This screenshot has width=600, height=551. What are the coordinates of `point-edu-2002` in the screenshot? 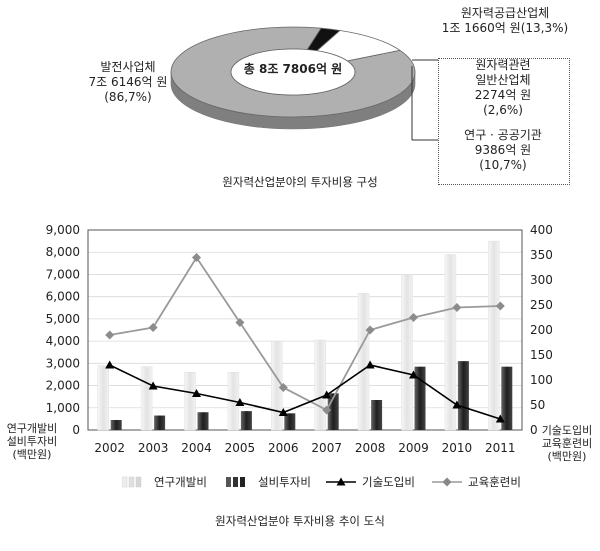 It's located at (110, 335).